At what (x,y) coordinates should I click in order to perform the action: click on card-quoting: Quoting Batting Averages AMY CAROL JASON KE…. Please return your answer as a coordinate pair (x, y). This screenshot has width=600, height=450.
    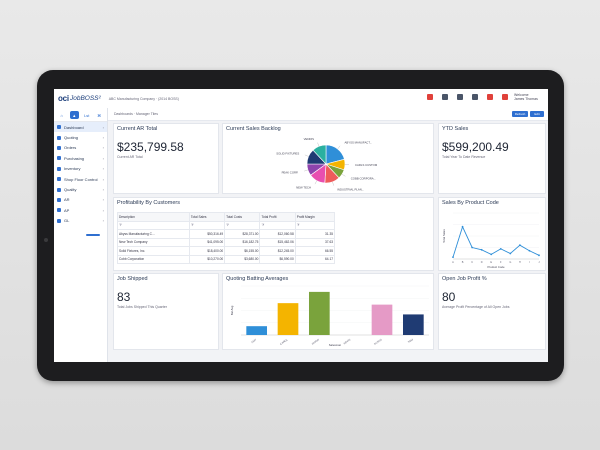
    Looking at the image, I should click on (328, 311).